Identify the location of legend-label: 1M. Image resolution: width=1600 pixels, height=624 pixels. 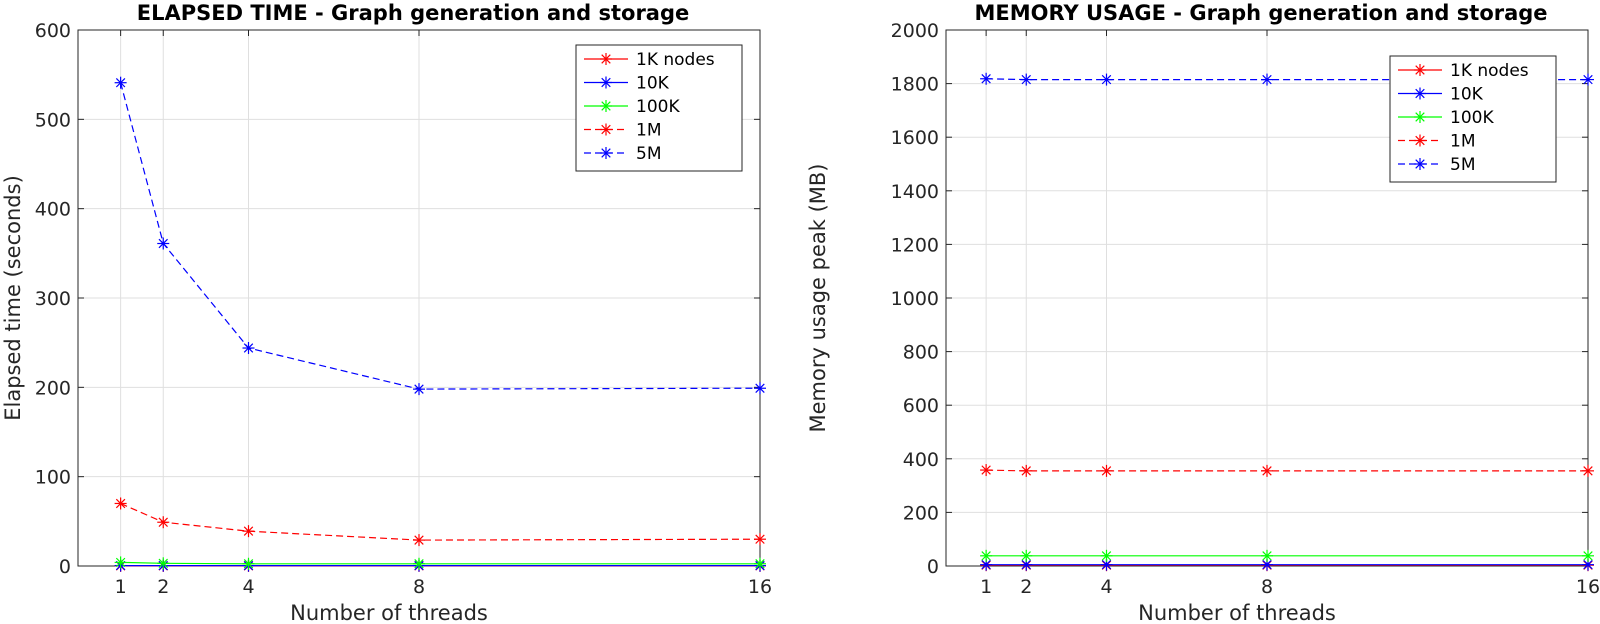
(648, 131).